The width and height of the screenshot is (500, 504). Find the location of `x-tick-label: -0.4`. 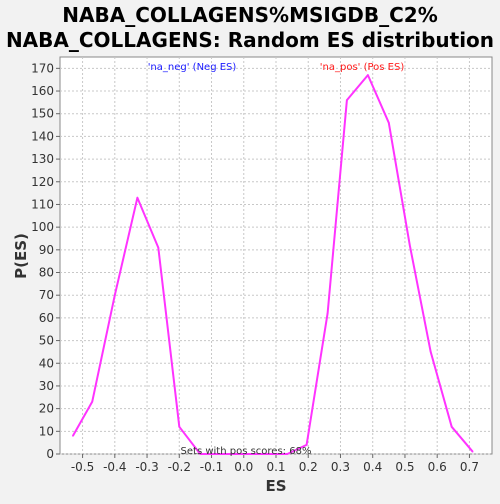

x-tick-label: -0.4 is located at coordinates (114, 467).